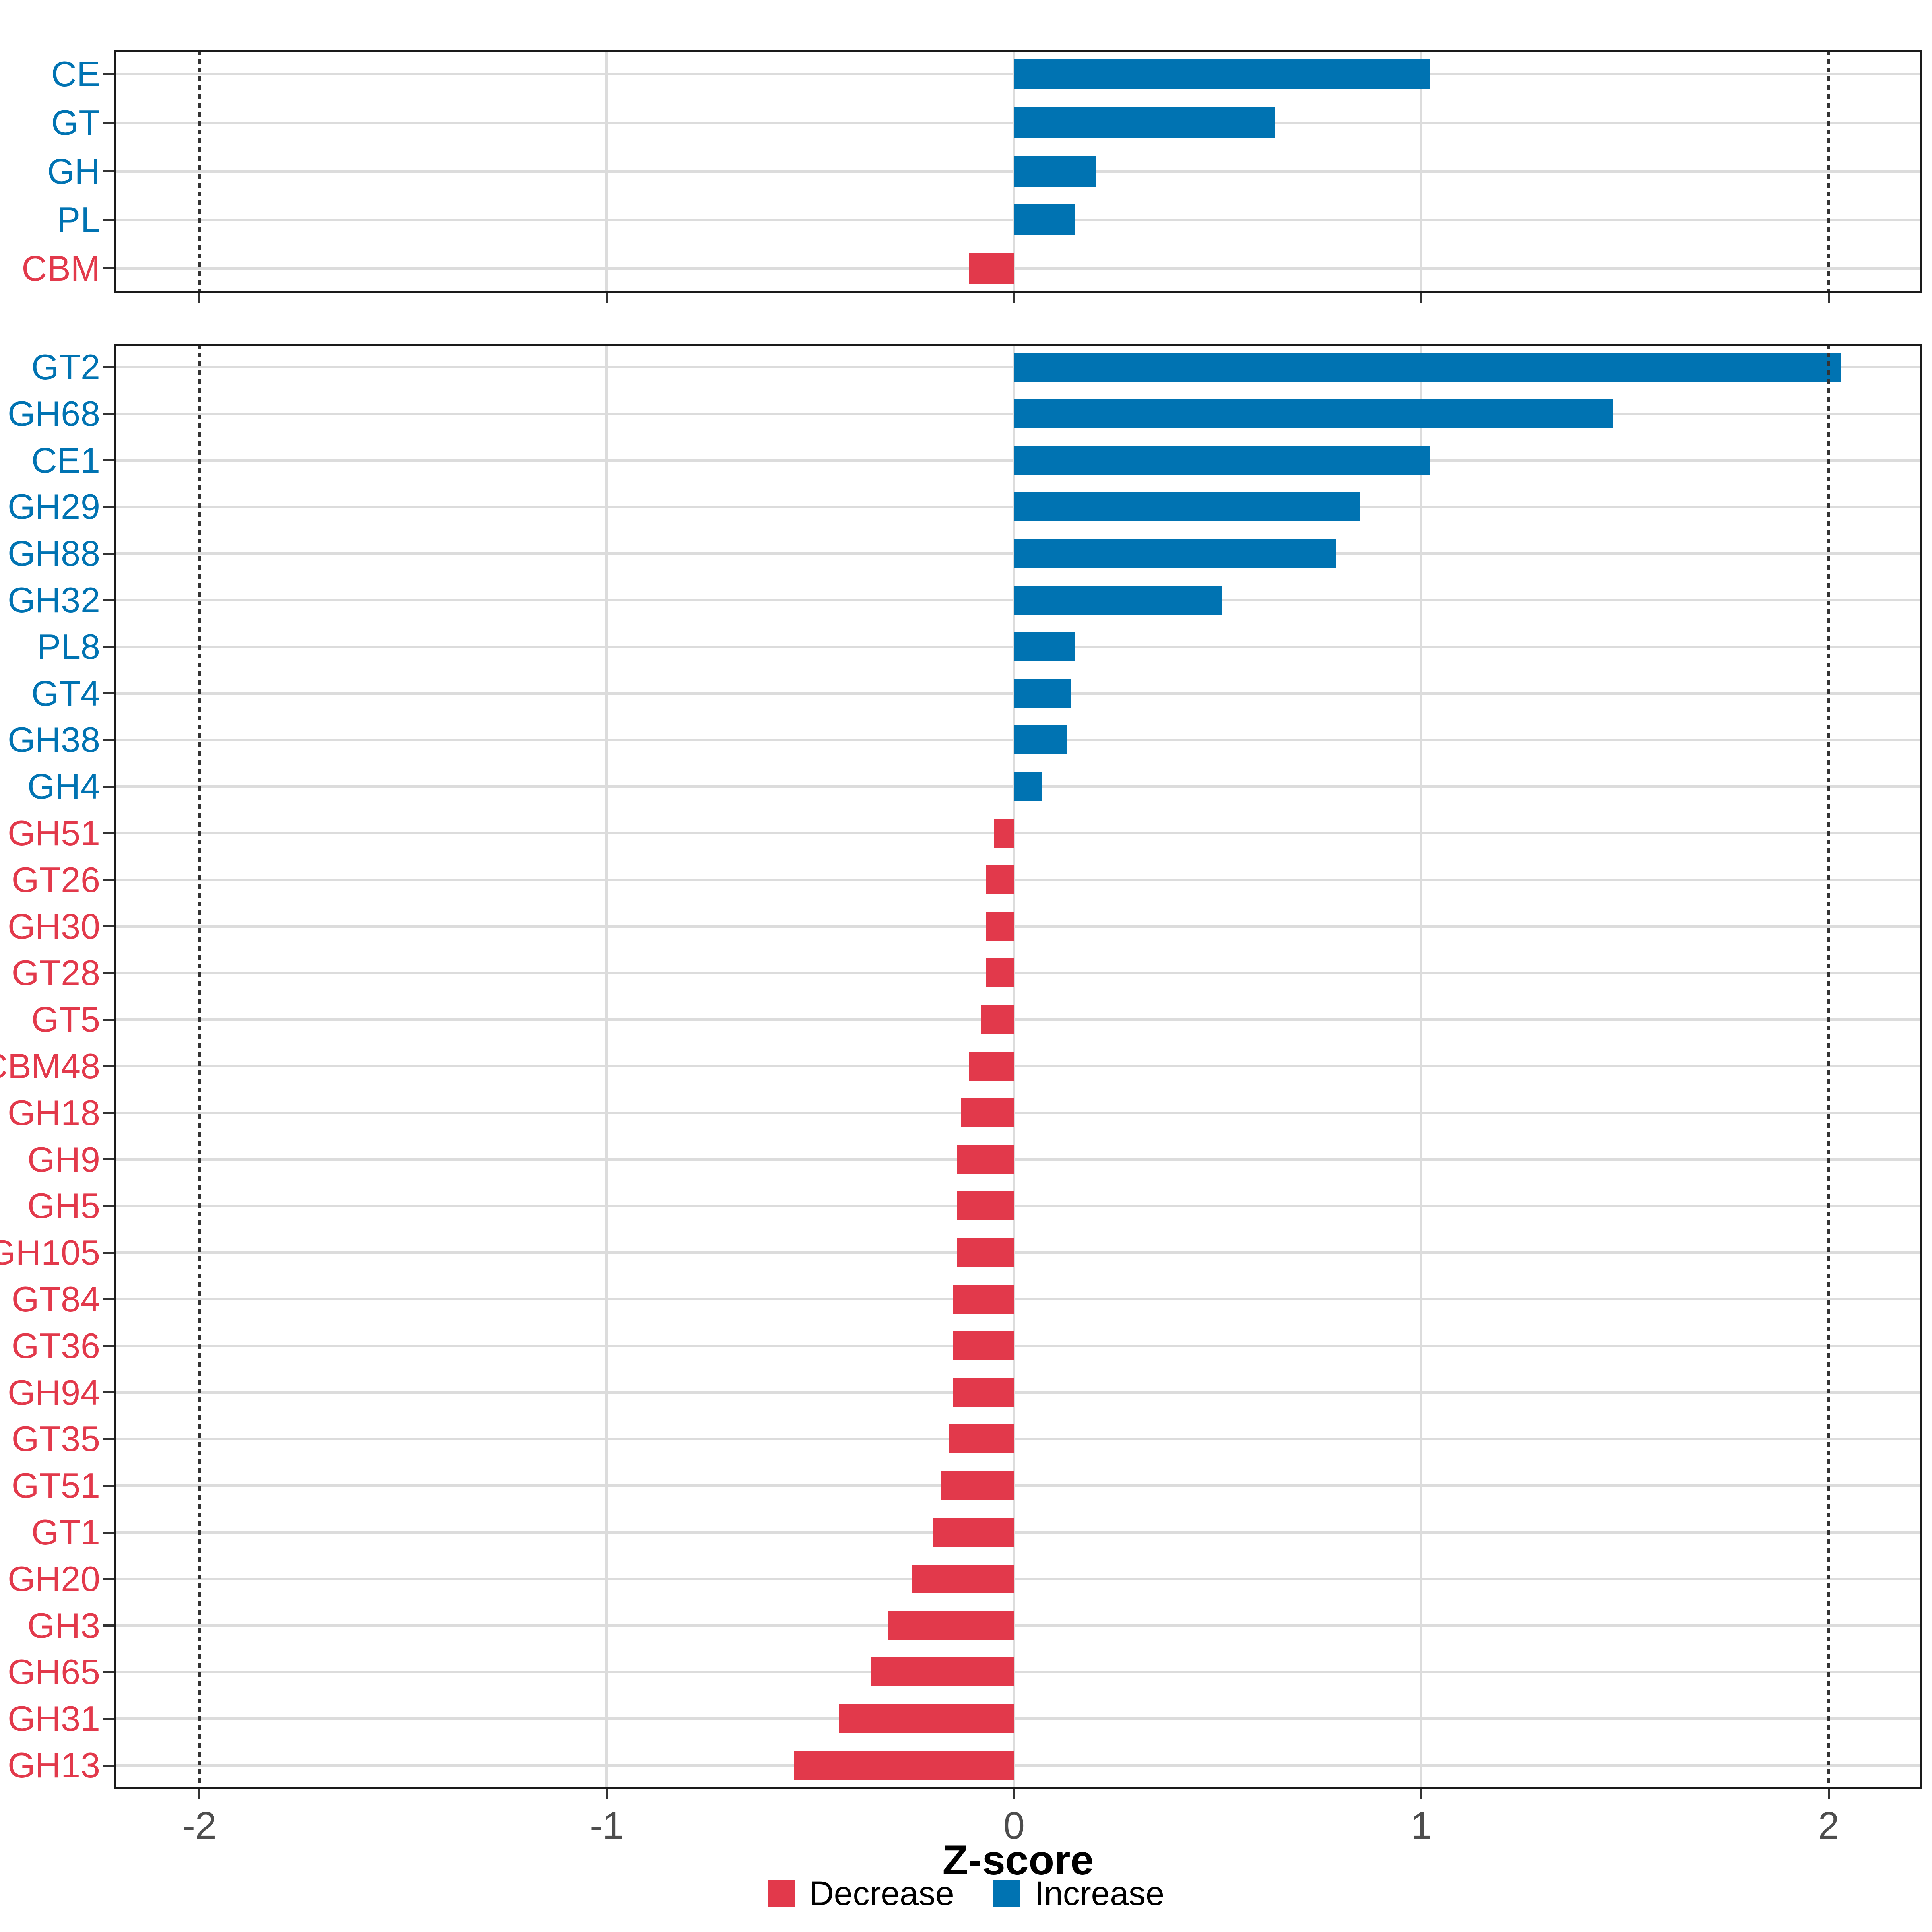 This screenshot has height=1932, width=1932. What do you see at coordinates (65, 460) in the screenshot?
I see `y-label-CE1: CE1` at bounding box center [65, 460].